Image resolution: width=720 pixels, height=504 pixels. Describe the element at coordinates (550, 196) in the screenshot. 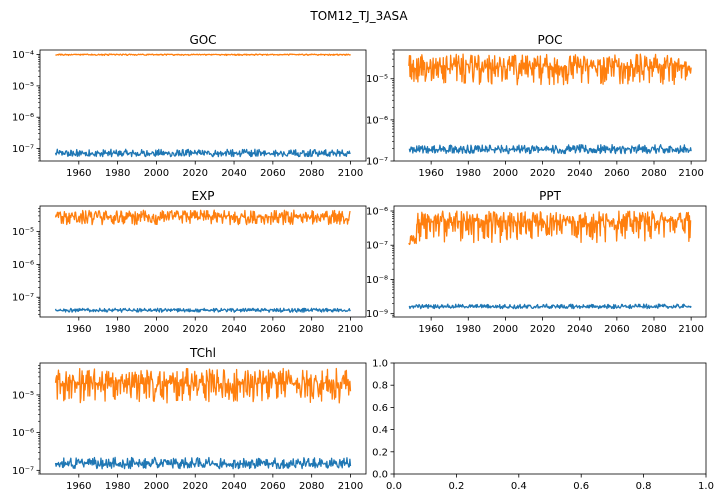

I see `subplot-title: PPT` at that location.